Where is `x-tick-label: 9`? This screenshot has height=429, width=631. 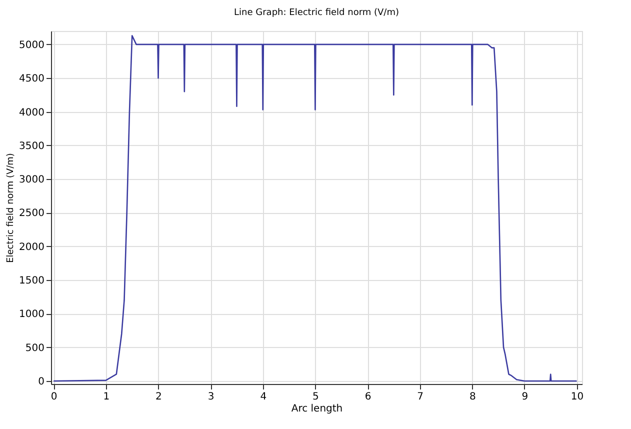
x-tick-label: 9 is located at coordinates (525, 397).